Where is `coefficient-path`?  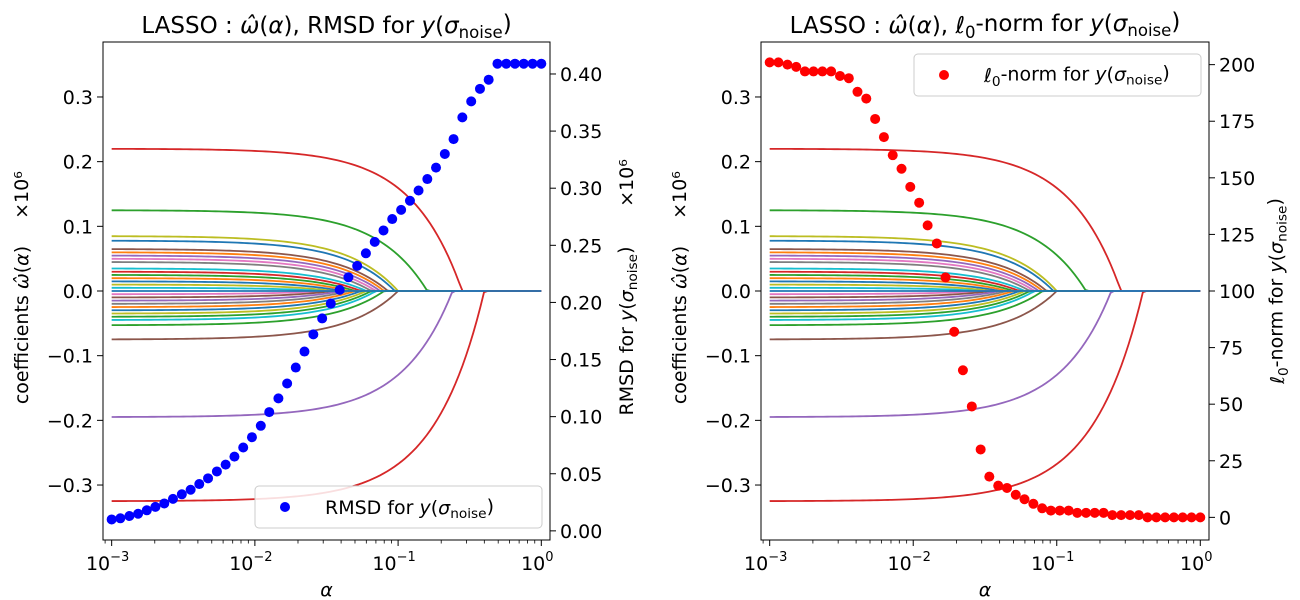 coefficient-path is located at coordinates (985, 396).